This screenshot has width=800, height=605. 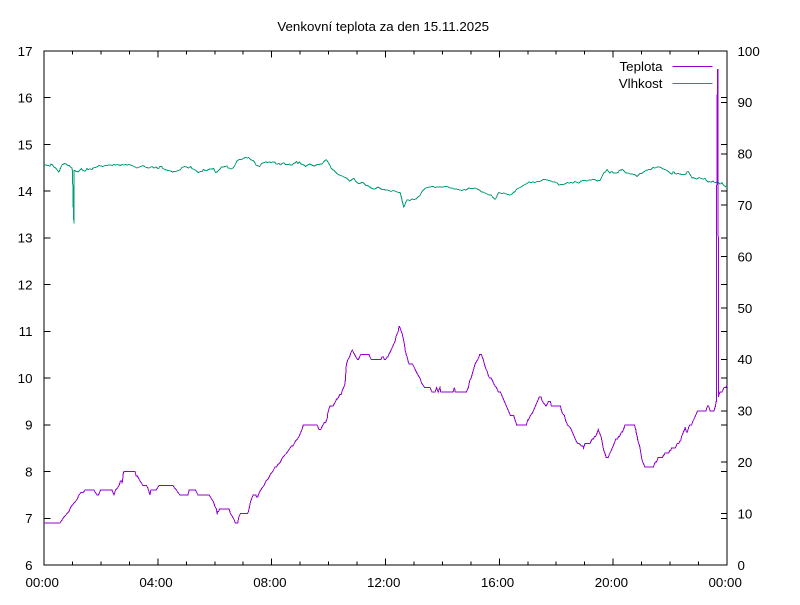 I want to click on svg-text: 13, so click(x=25, y=238).